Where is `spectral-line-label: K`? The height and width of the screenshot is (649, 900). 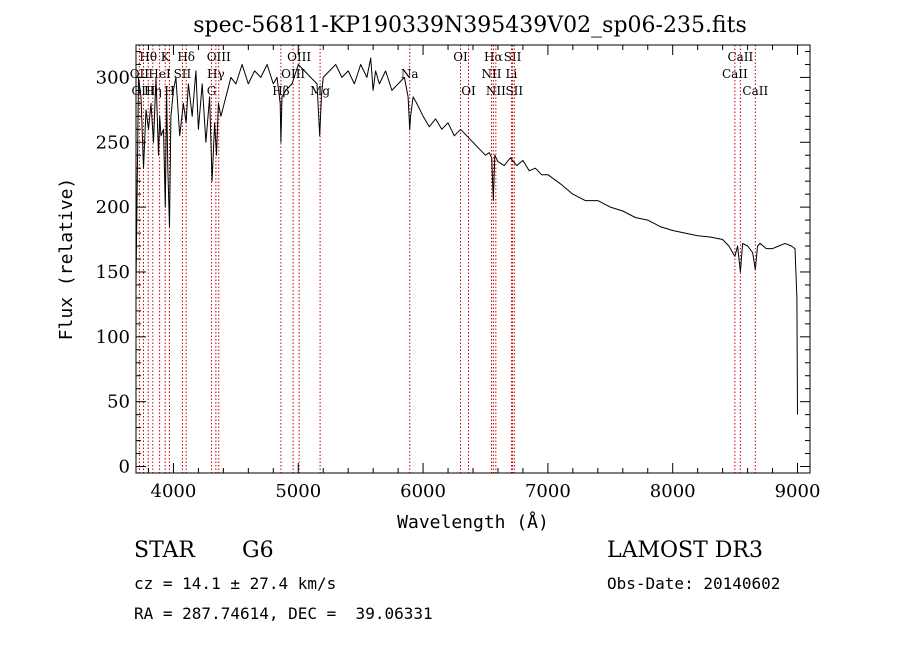
spectral-line-label: K is located at coordinates (166, 57).